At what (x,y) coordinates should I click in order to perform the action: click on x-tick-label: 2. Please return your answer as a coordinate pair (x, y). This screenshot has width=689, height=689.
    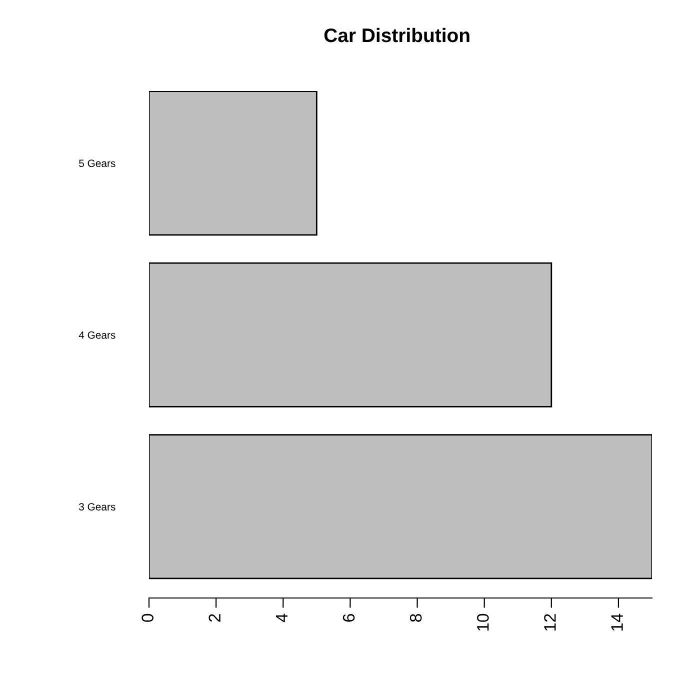
    Looking at the image, I should click on (214, 618).